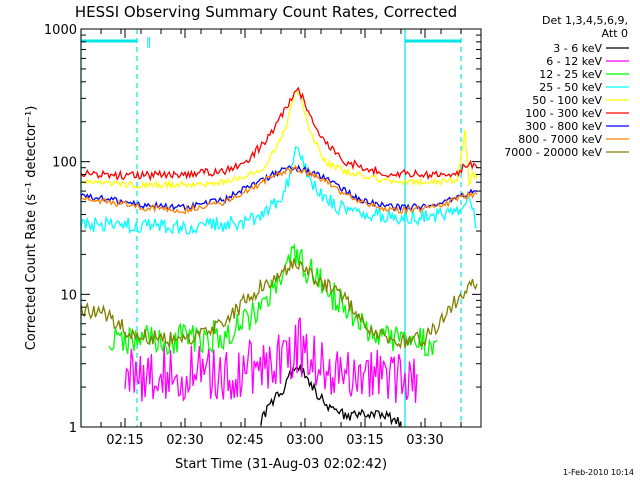 Image resolution: width=640 pixels, height=480 pixels. Describe the element at coordinates (577, 48) in the screenshot. I see `legend-label: 3 - 6 keV` at that location.